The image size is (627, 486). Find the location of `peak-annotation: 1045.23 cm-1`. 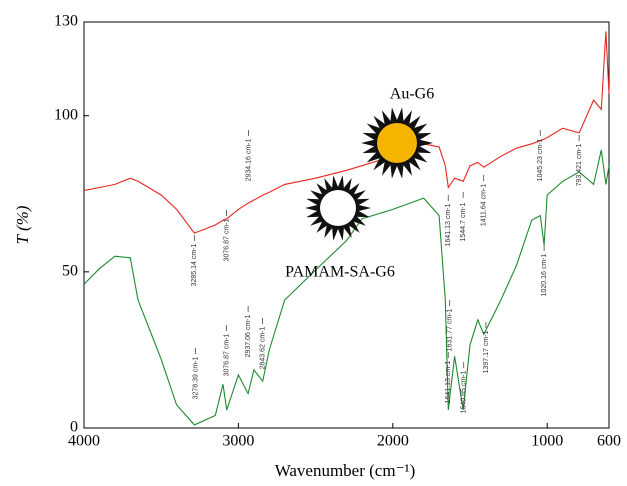

peak-annotation: 1045.23 cm-1 is located at coordinates (540, 159).